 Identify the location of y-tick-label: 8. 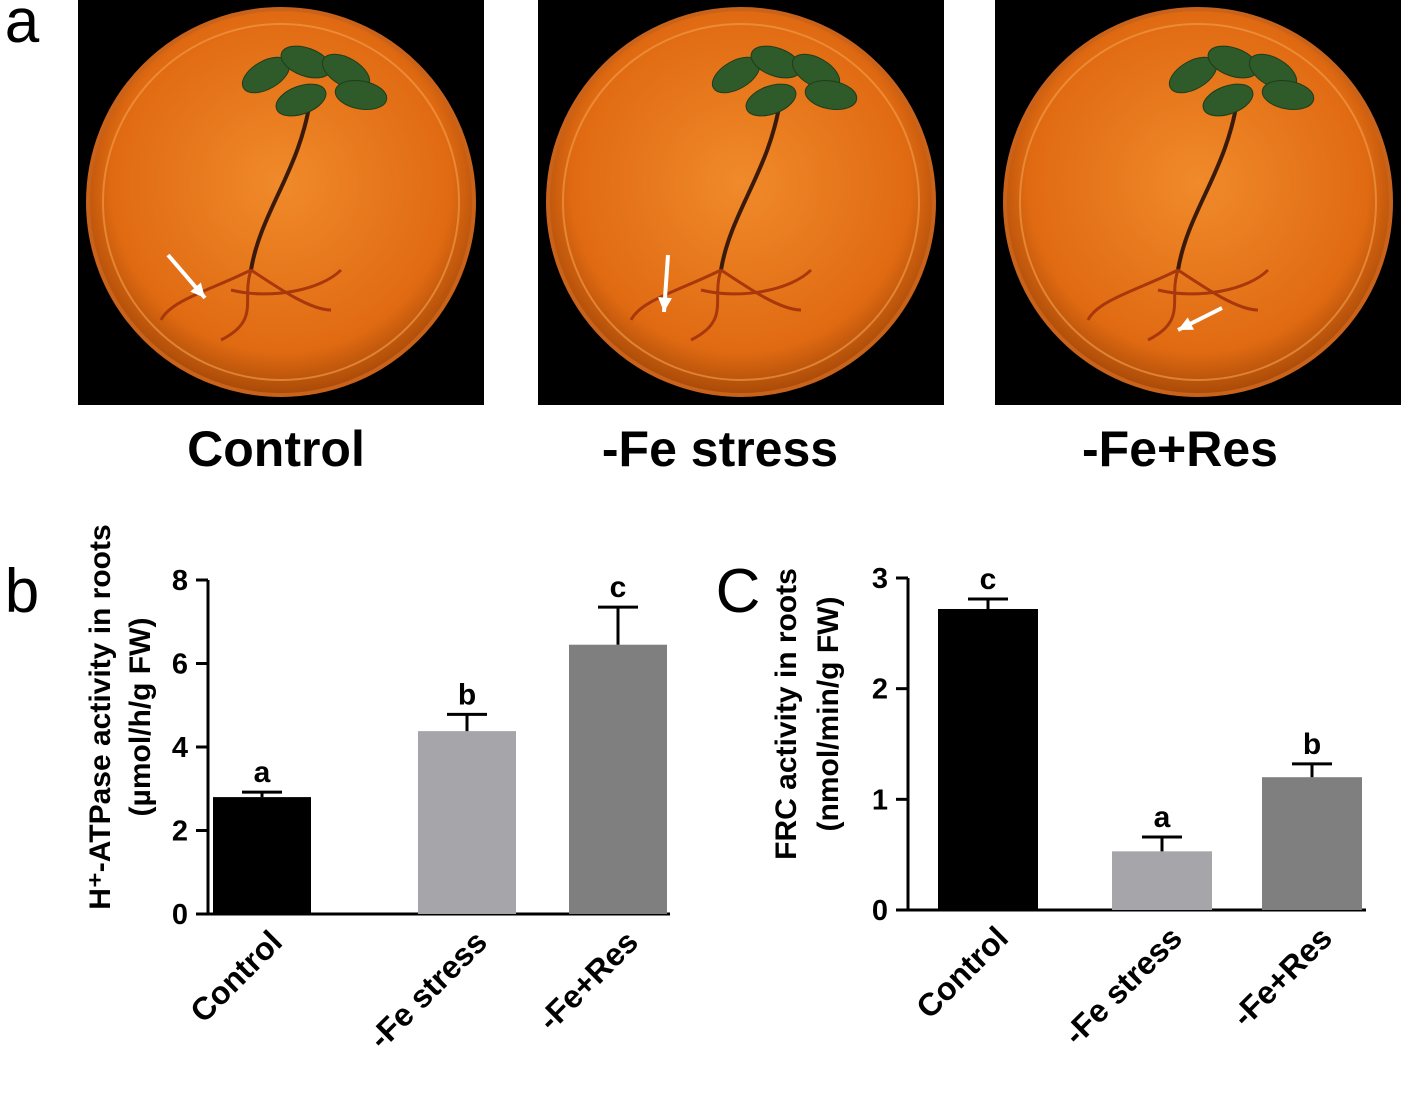
(180, 581).